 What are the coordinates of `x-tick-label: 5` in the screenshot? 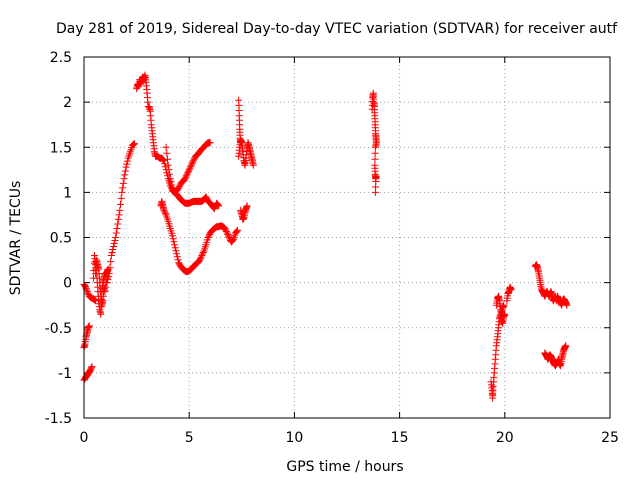 It's located at (189, 438).